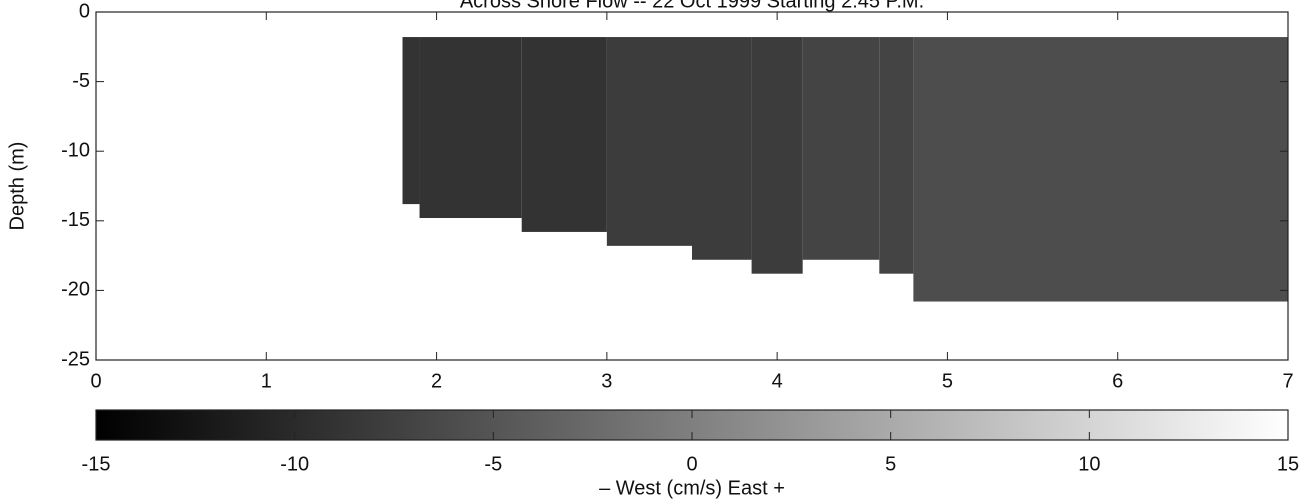  What do you see at coordinates (294, 464) in the screenshot?
I see `colorbar-tick-label: -10` at bounding box center [294, 464].